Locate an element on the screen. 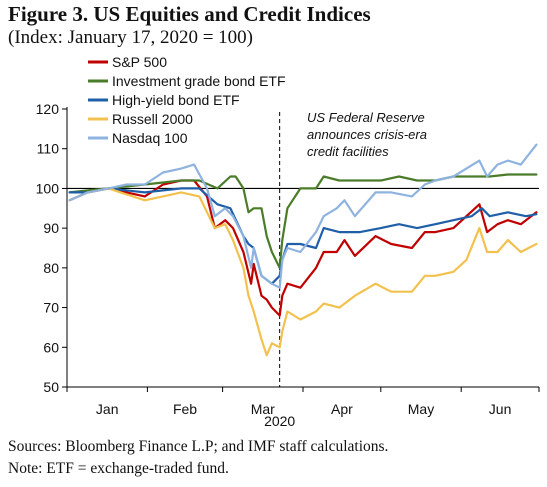  y-tick-label: 110 is located at coordinates (48, 149).